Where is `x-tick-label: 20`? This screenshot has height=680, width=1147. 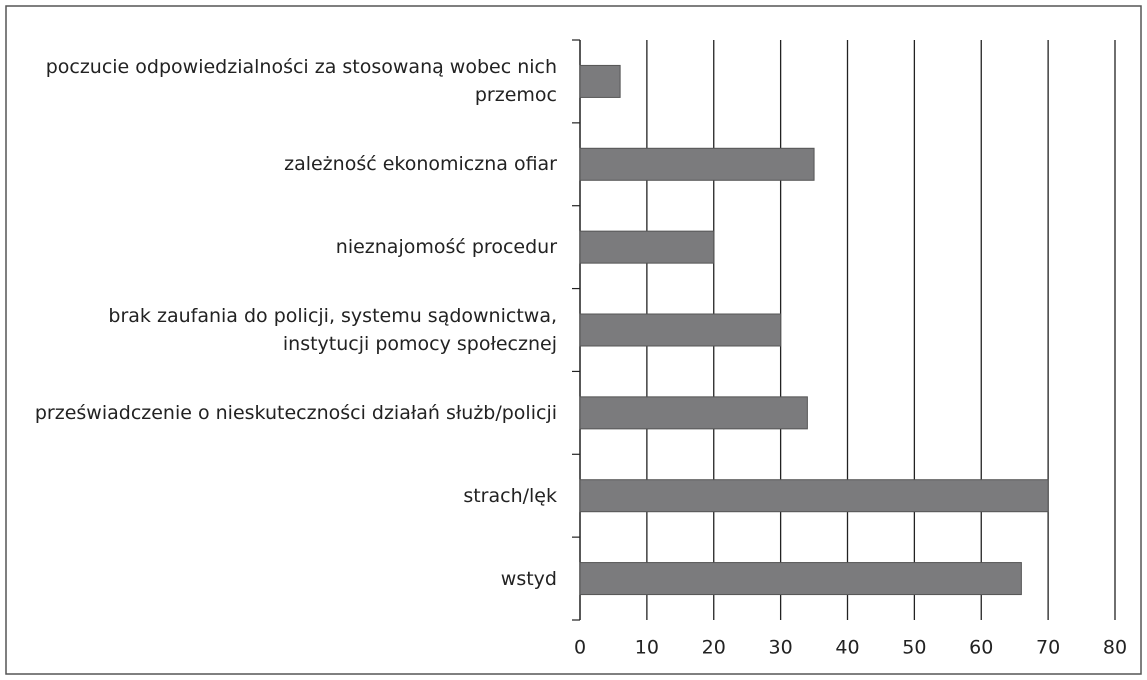
x-tick-label: 20 is located at coordinates (714, 648).